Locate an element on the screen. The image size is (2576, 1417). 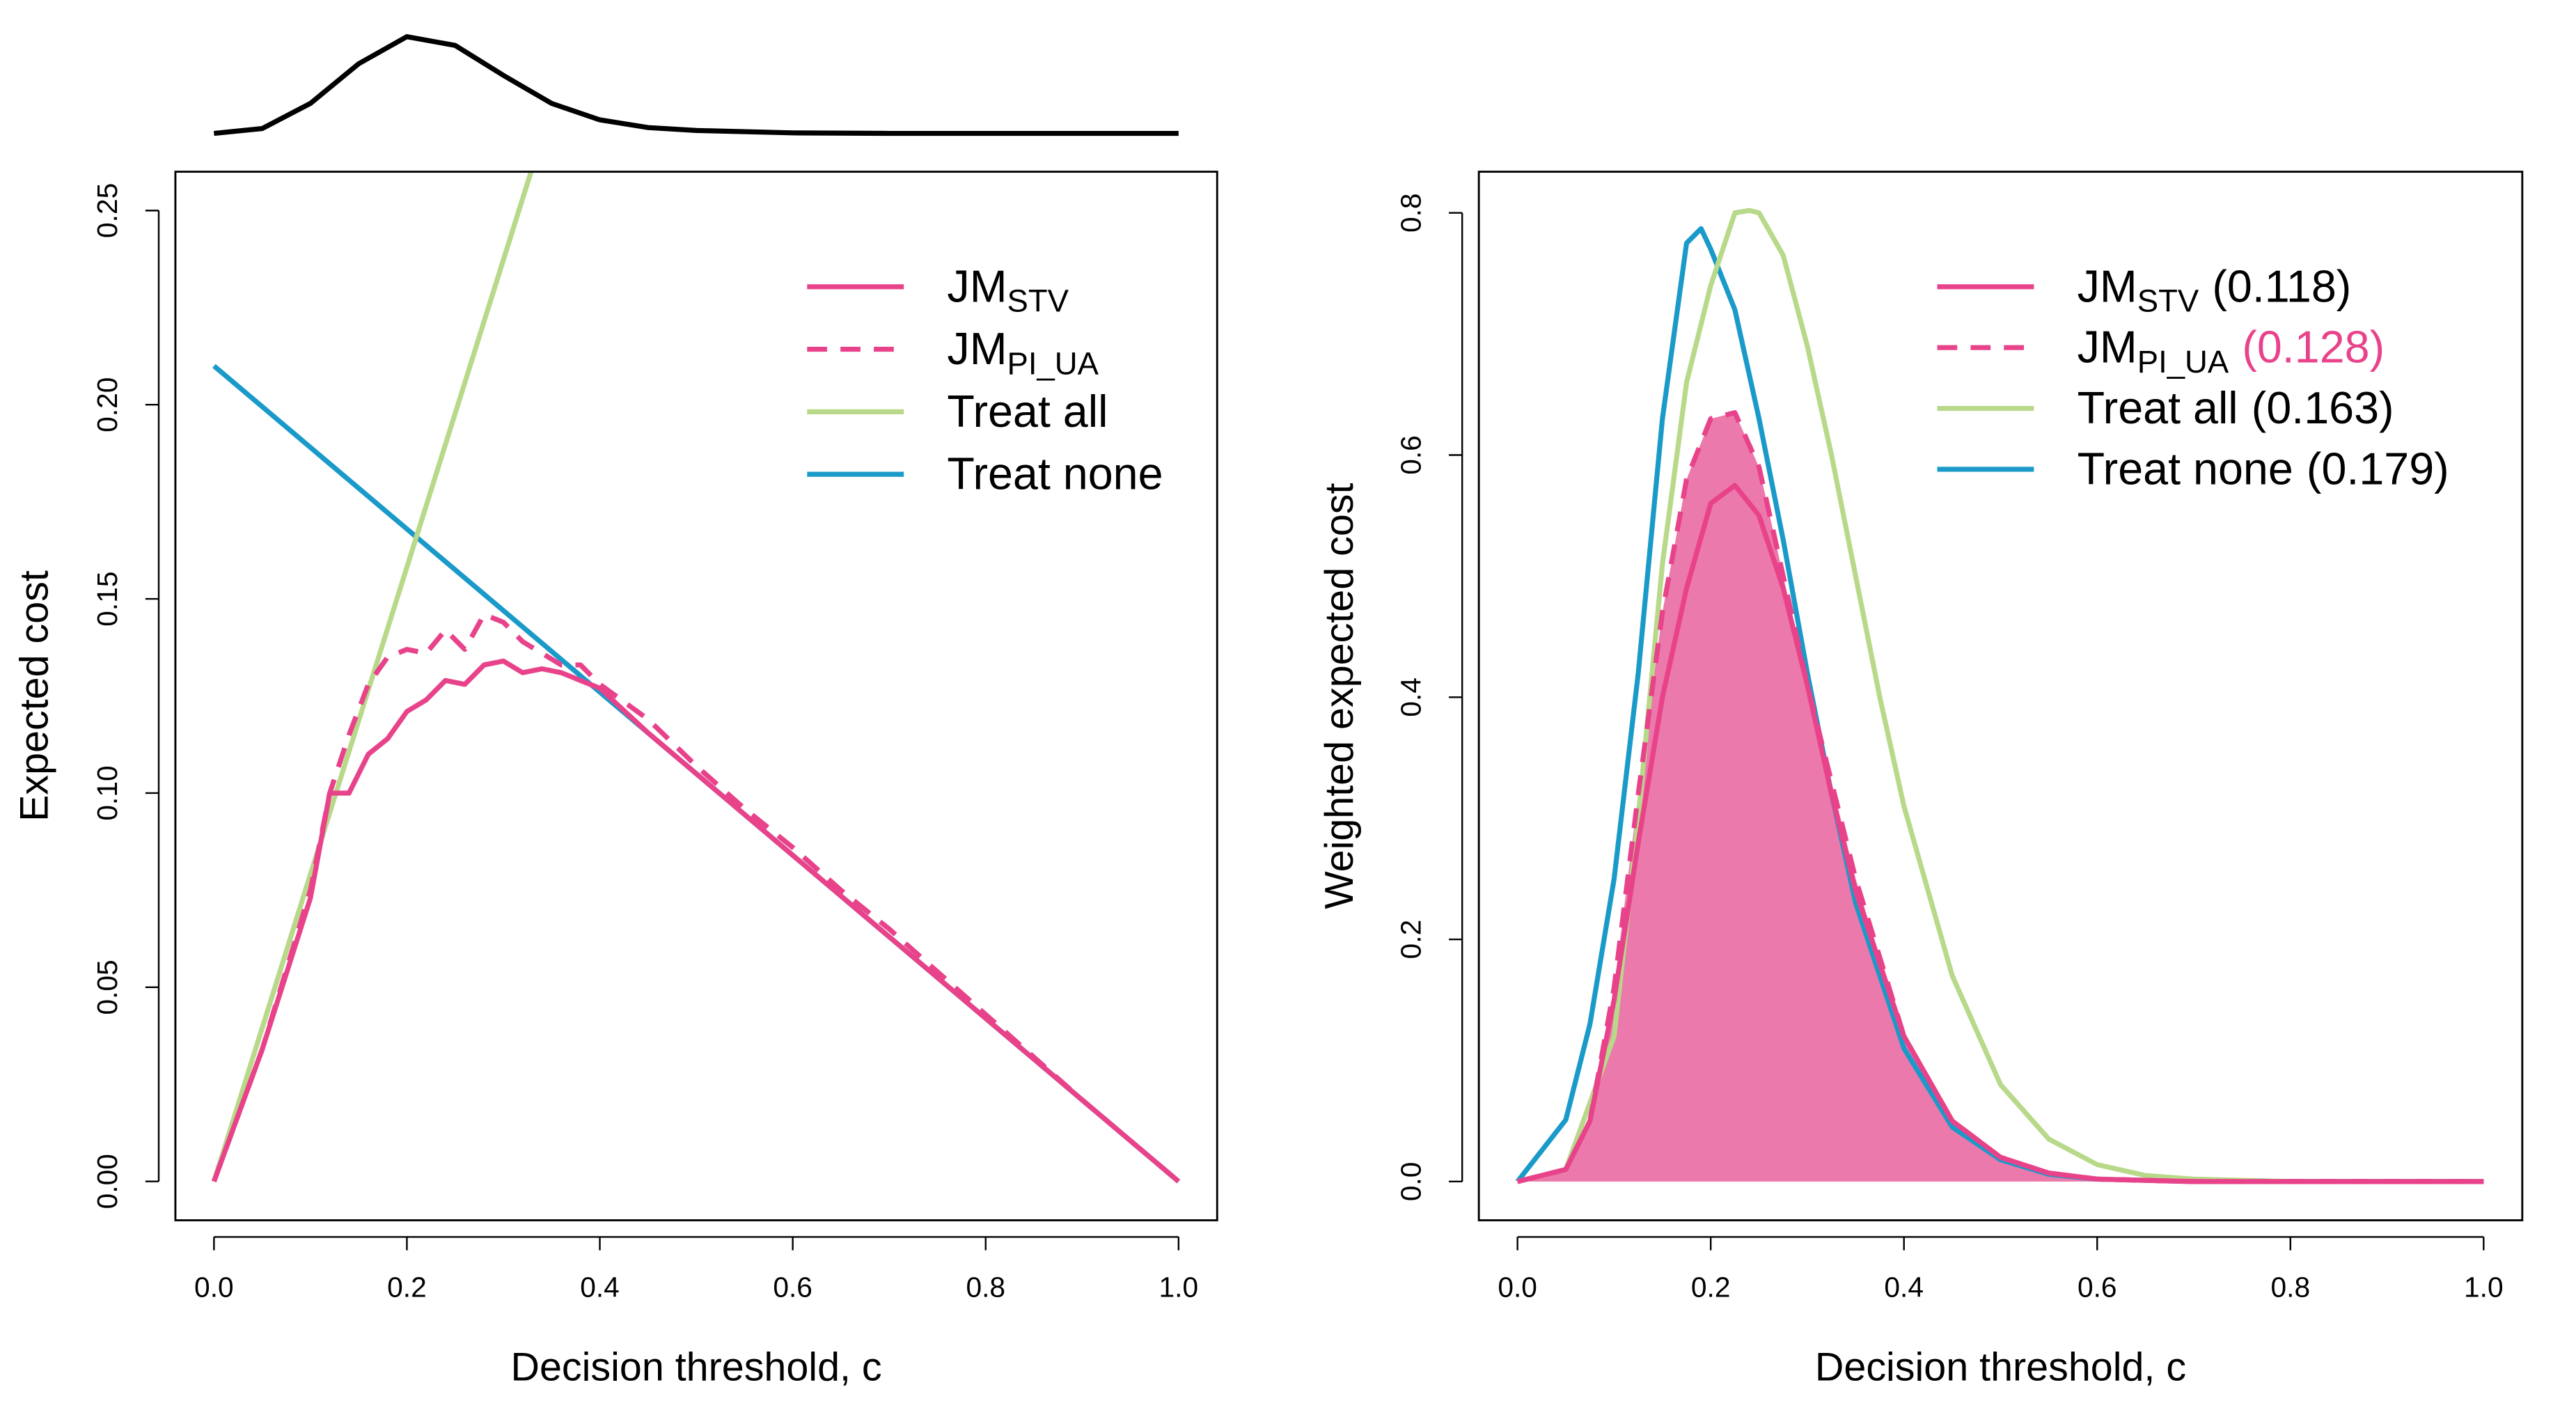
legend-label: Treat all (0.163) is located at coordinates (2236, 407).